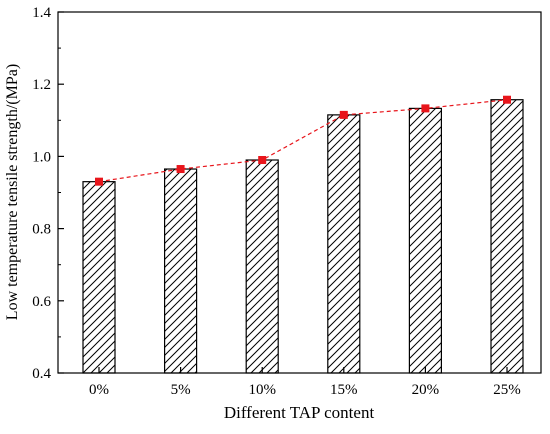 Image resolution: width=550 pixels, height=434 pixels. What do you see at coordinates (305, 382) in the screenshot?
I see `x-axis: 0% 5% 10% 15% 20% 25%` at bounding box center [305, 382].